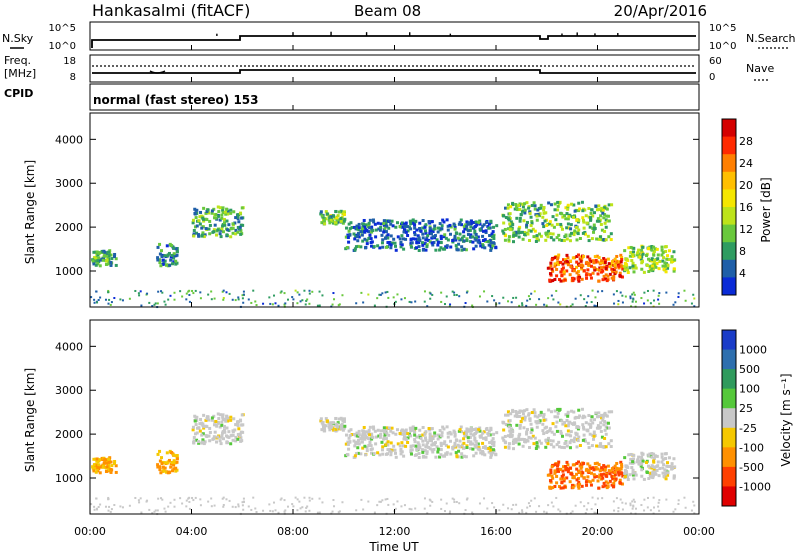  I want to click on velocity-colorbar-tick: 500, so click(749, 369).